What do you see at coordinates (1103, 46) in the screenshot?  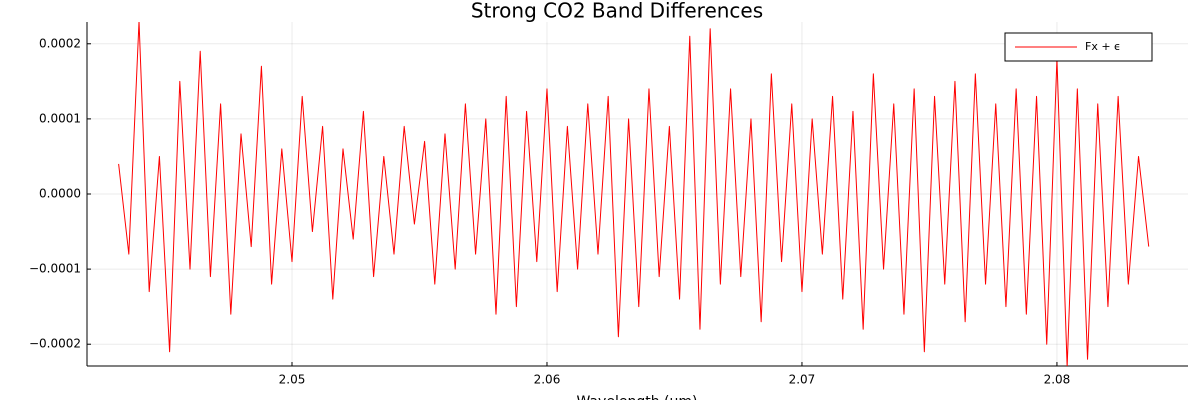 I see `legend-label: Fx + ϵ` at bounding box center [1103, 46].